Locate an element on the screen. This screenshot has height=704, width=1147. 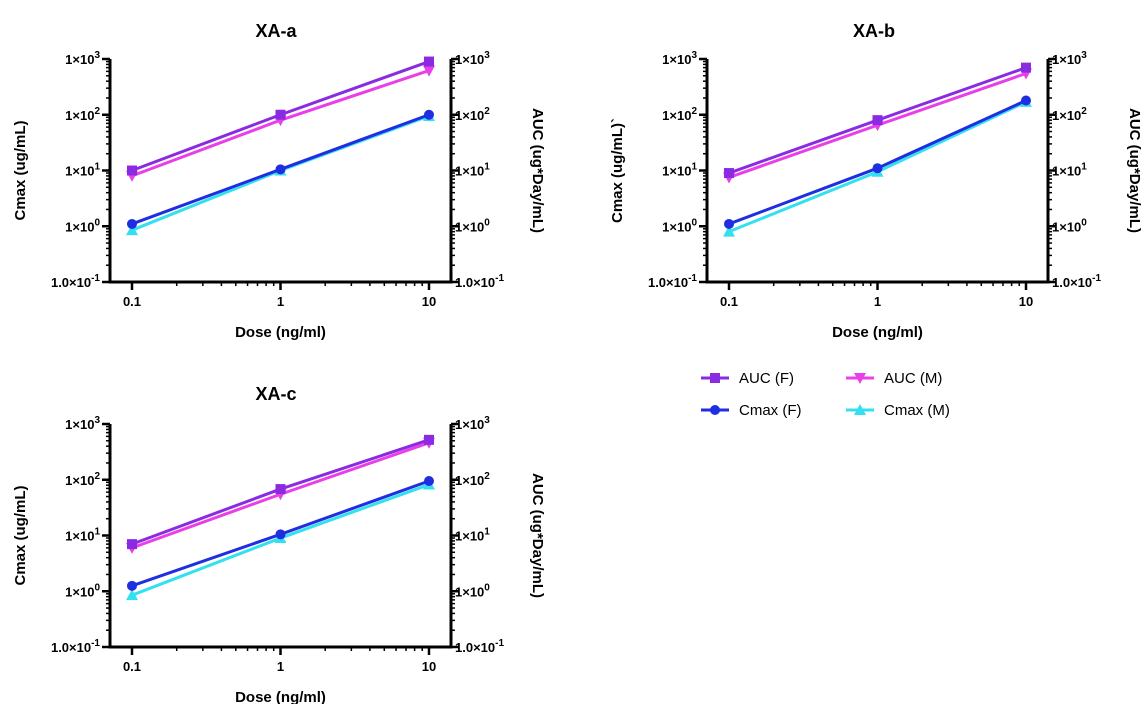
legend-label: AUC (F) is located at coordinates (766, 378).